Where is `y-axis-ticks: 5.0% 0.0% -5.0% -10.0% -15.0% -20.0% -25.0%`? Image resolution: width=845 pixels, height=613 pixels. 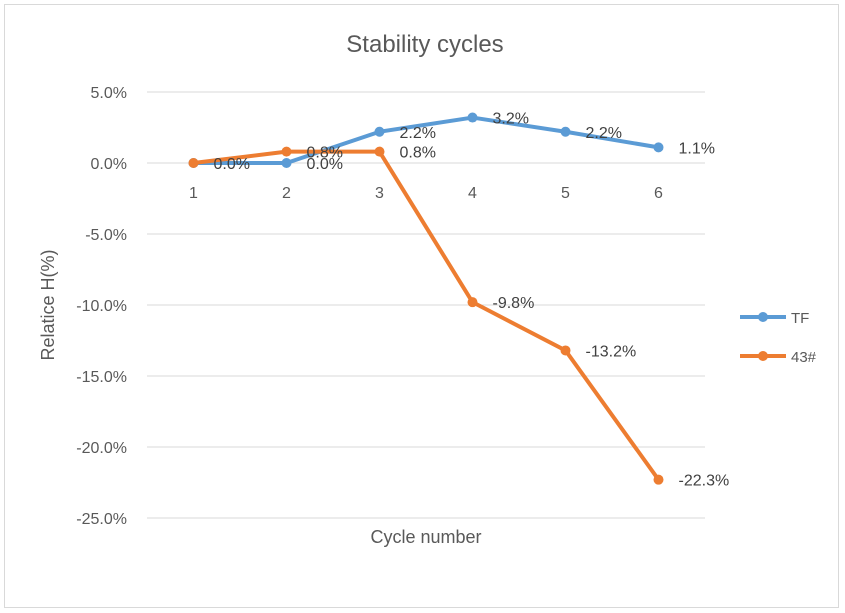
y-axis-ticks: 5.0% 0.0% -5.0% -10.0% -15.0% -20.0% -25.0% is located at coordinates (101, 306).